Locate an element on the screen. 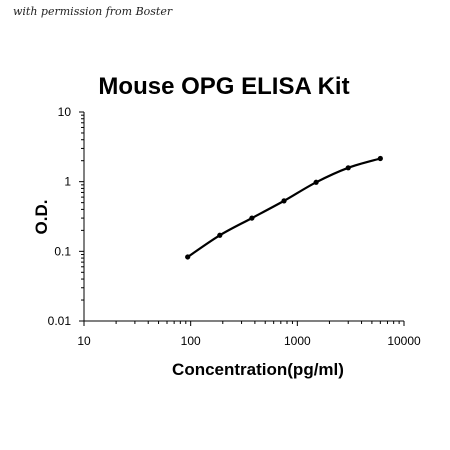 This screenshot has height=450, width=450. x-tick-label: 1000 is located at coordinates (297, 341).